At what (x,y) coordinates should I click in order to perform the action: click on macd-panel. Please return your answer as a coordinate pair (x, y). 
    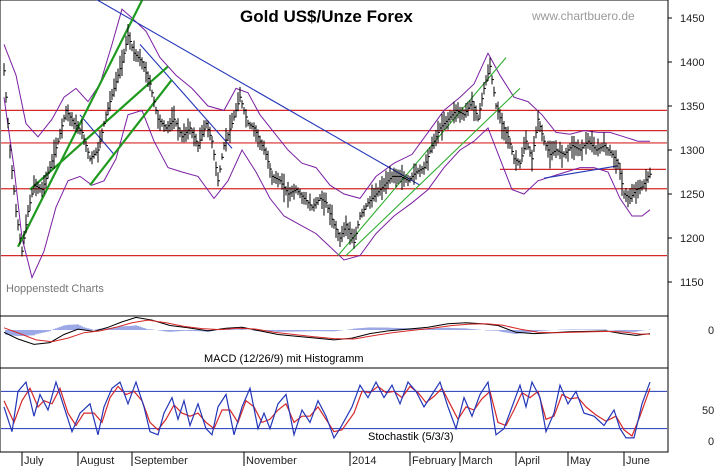
    Looking at the image, I should click on (334, 342).